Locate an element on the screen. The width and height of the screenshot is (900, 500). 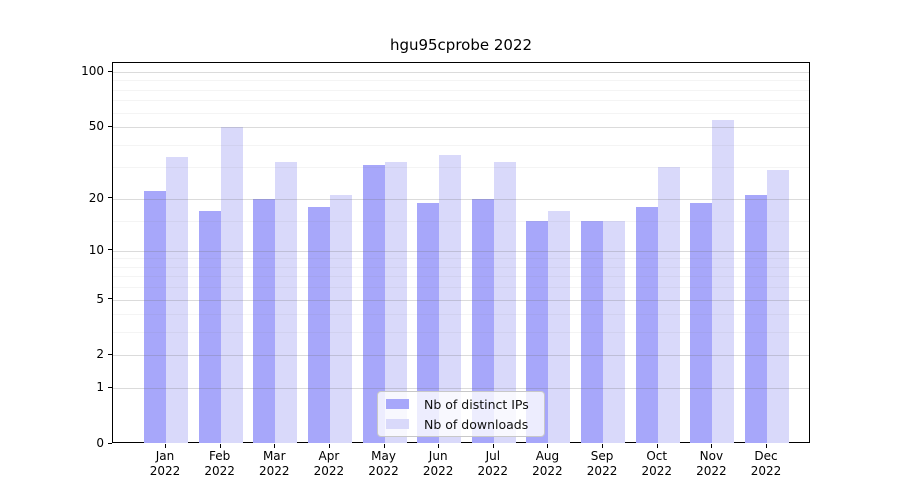
x-label-month: Feb is located at coordinates (220, 456).